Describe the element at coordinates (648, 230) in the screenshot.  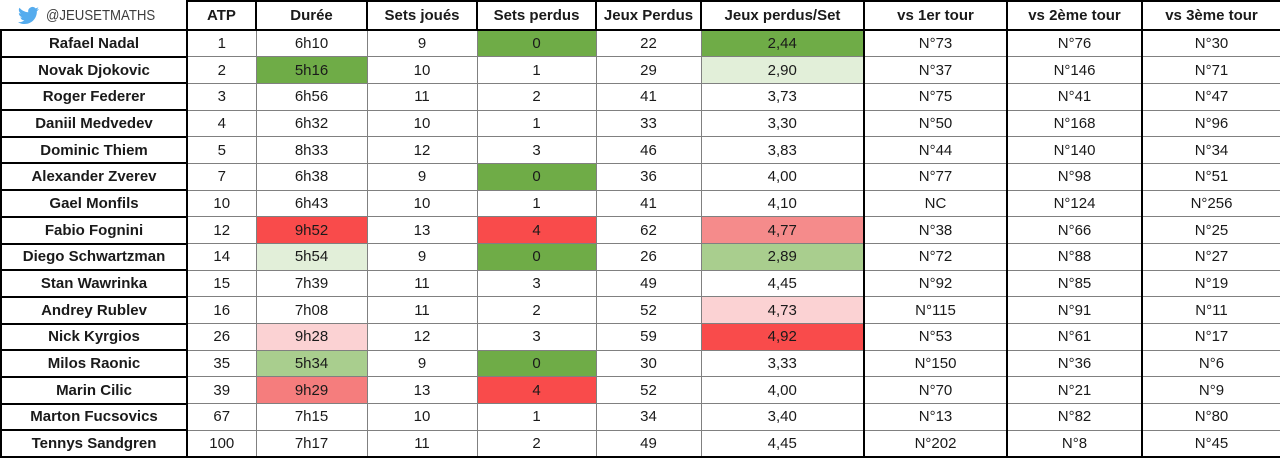
I see `games-lost-cell: 62` at that location.